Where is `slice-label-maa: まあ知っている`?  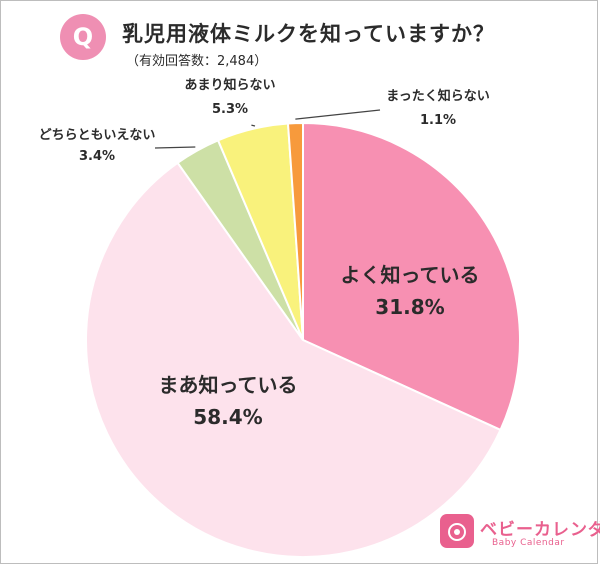 slice-label-maa: まあ知っている is located at coordinates (228, 385).